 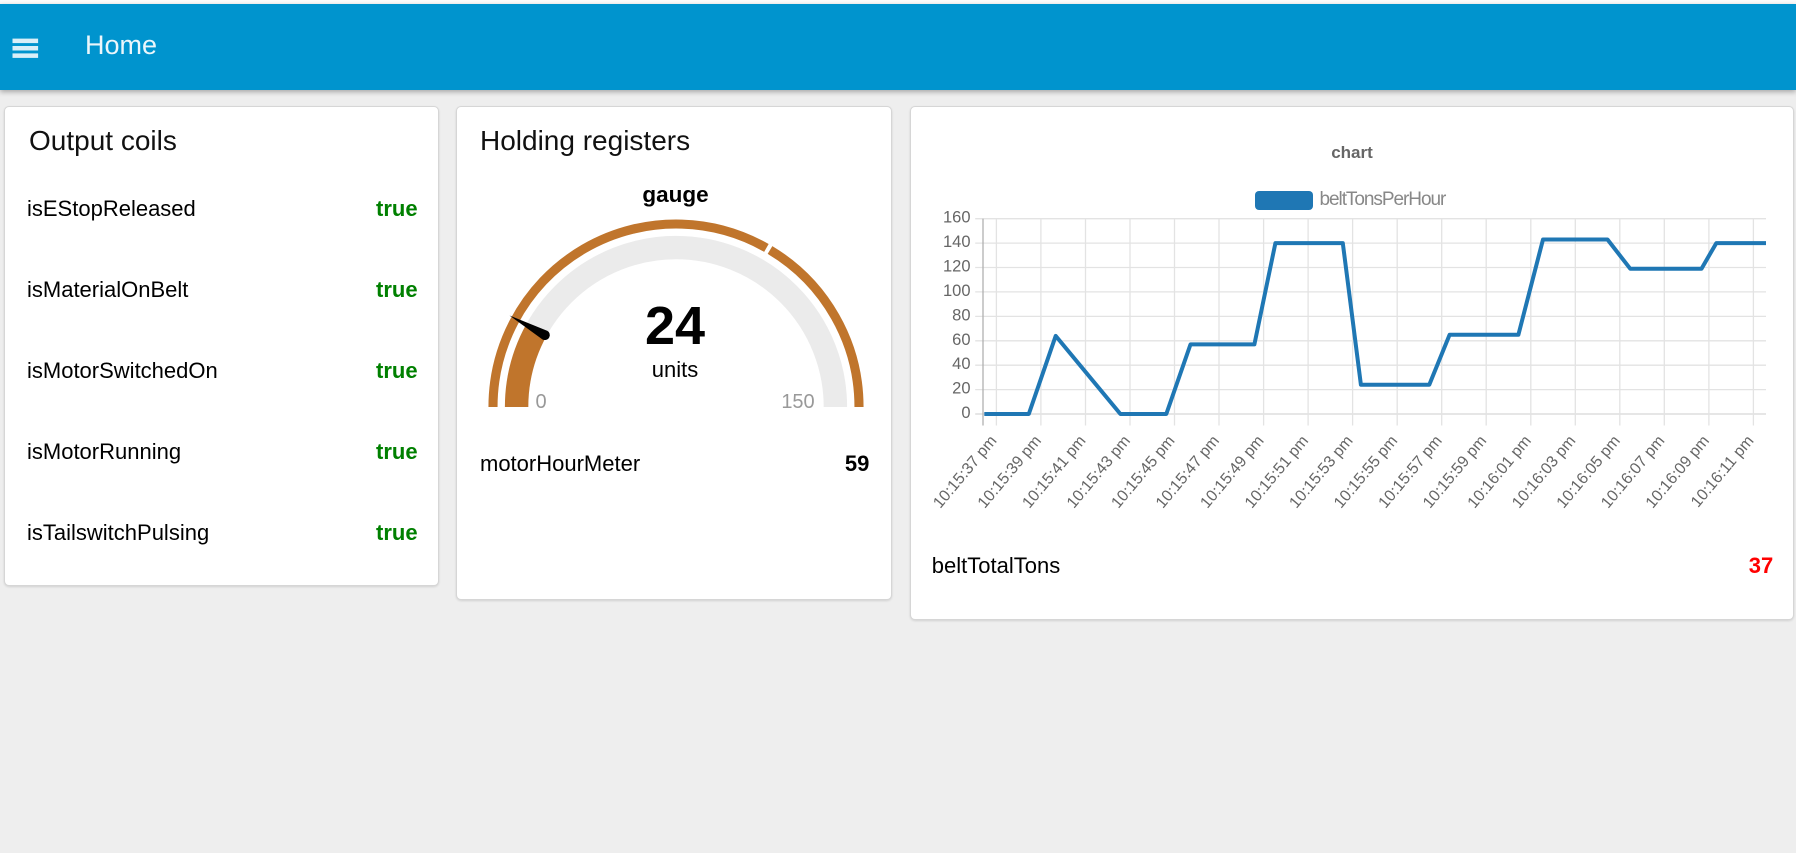 I want to click on svg-text: 120, so click(x=957, y=267).